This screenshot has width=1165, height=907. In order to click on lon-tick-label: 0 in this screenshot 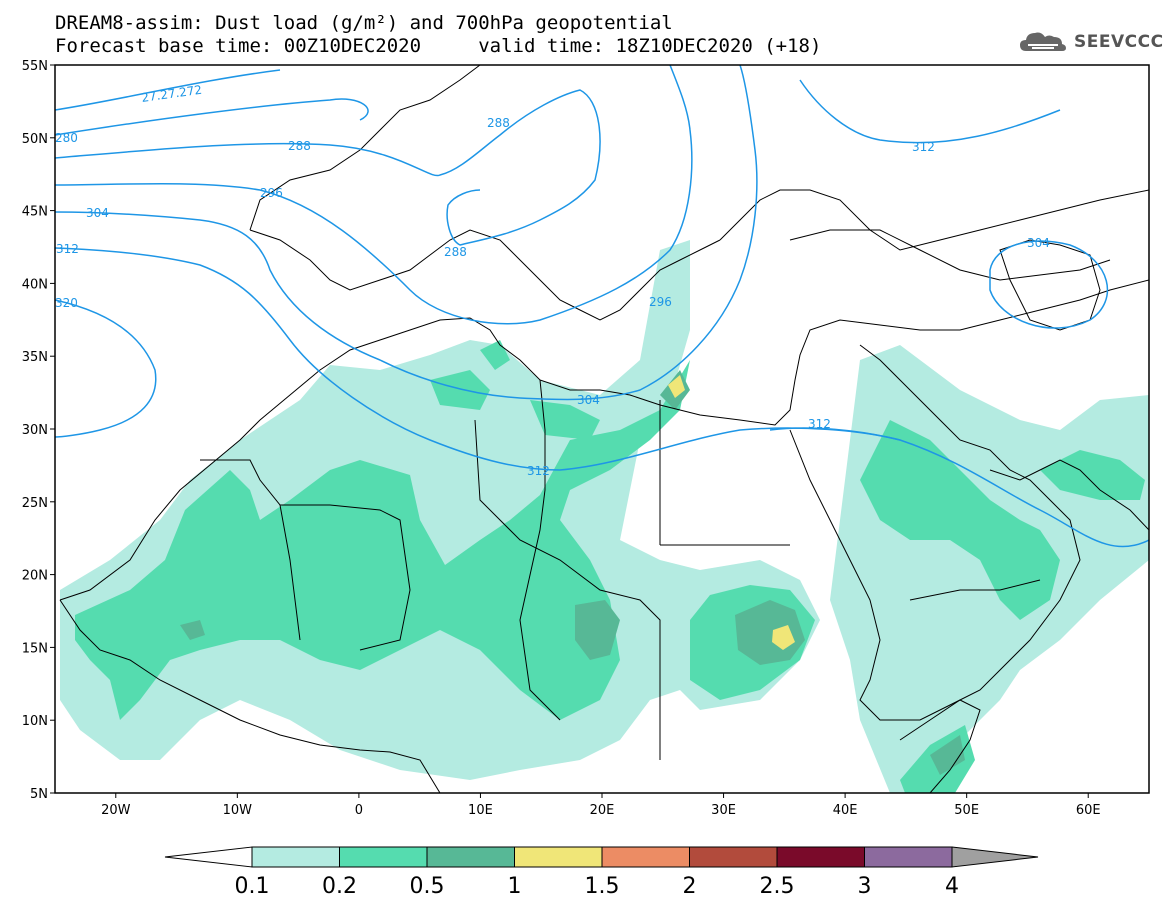, I will do `click(359, 810)`.